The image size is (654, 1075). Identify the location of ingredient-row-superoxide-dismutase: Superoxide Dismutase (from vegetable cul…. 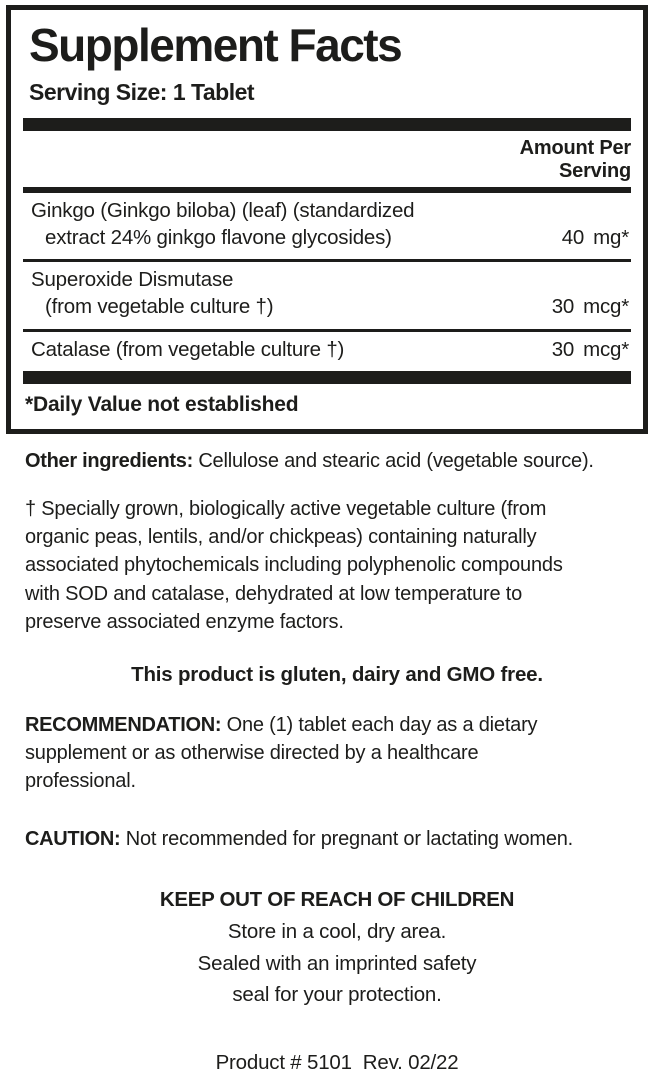
(327, 295).